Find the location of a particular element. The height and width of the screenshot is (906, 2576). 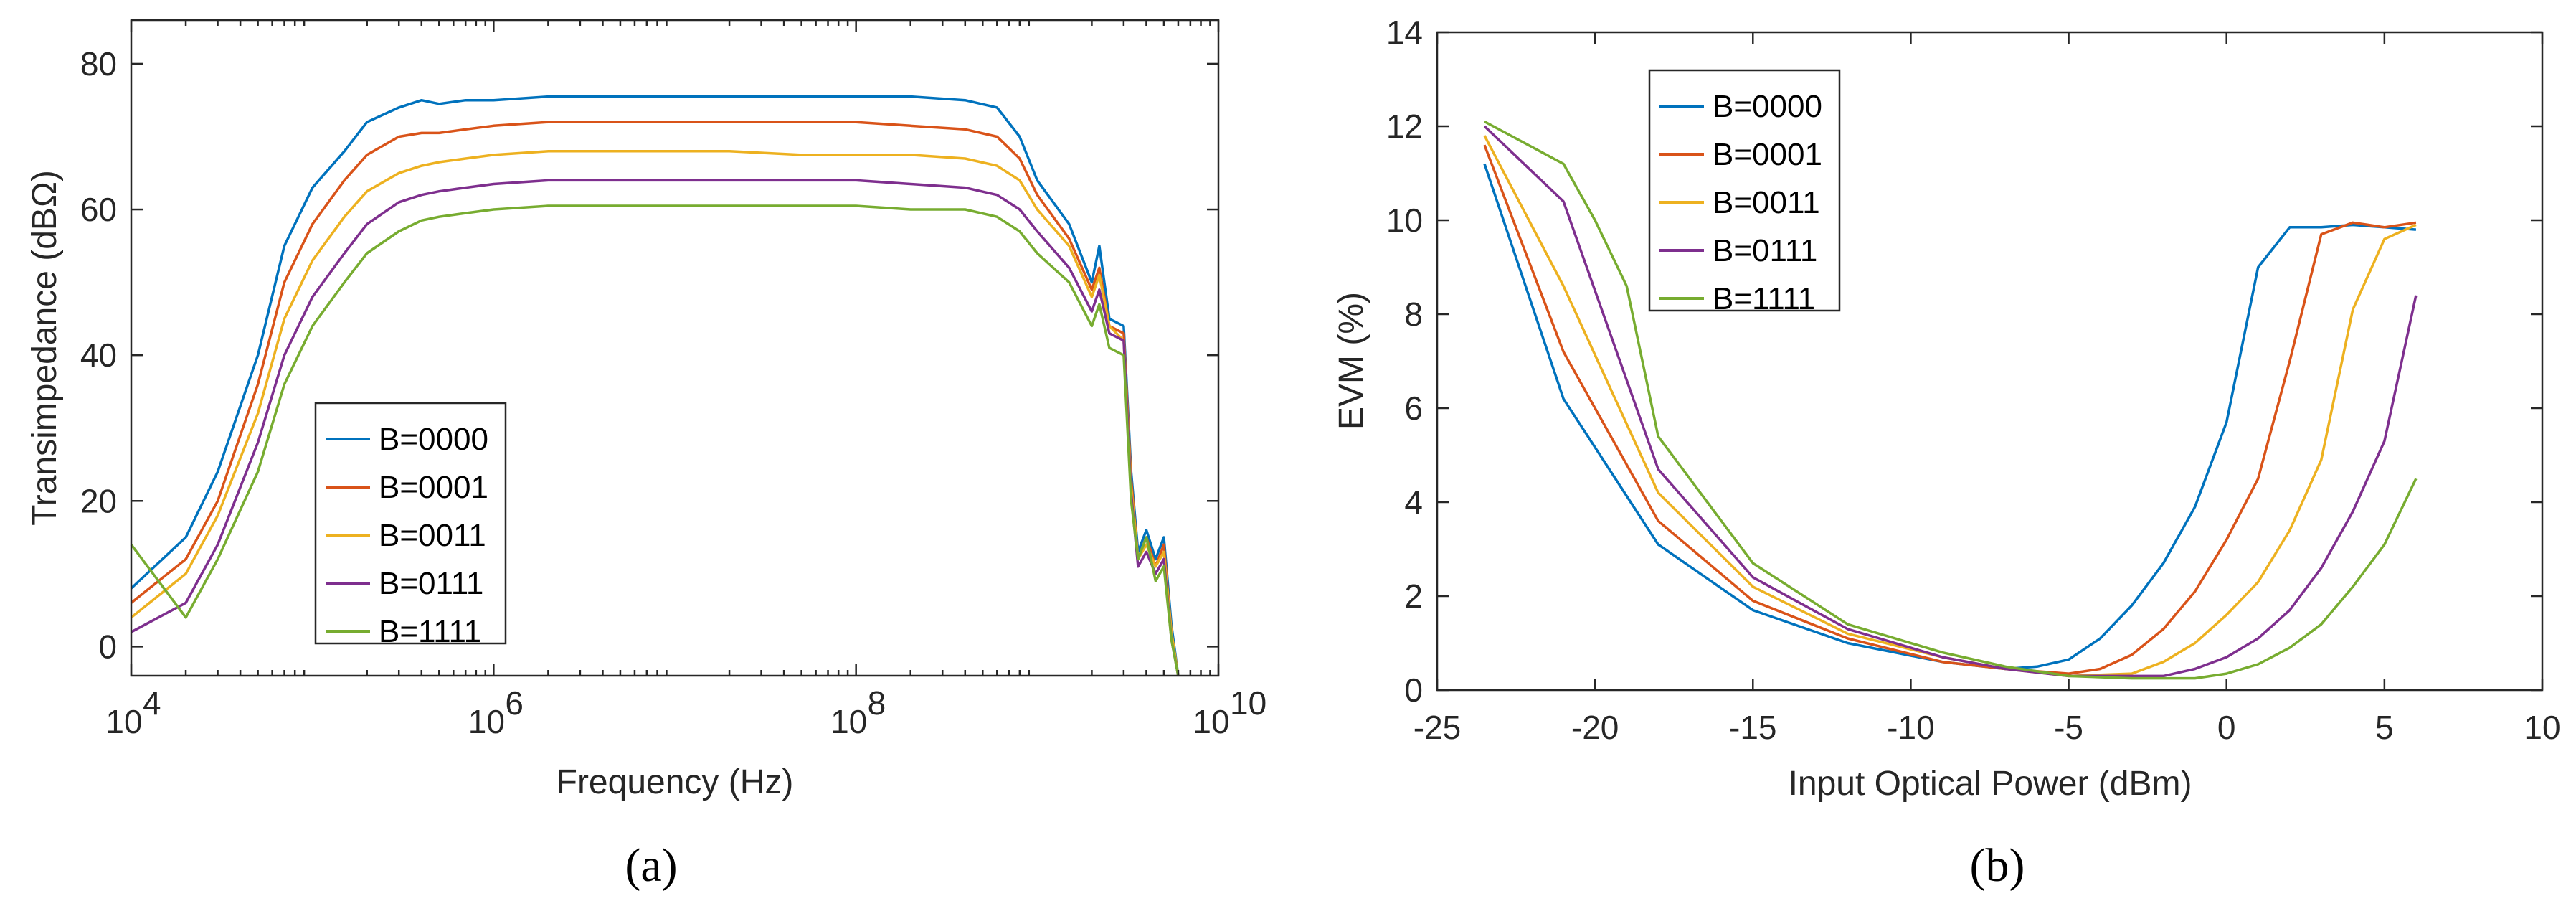

chart-a-legend: B=0000 B=0001 B=0011 B=0111 B=1111 is located at coordinates (410, 525).